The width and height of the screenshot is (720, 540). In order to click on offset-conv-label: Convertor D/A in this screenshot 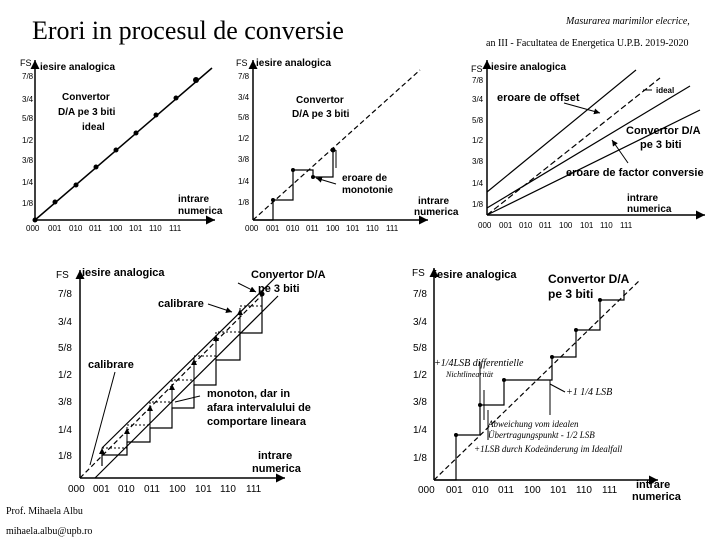, I will do `click(663, 131)`.